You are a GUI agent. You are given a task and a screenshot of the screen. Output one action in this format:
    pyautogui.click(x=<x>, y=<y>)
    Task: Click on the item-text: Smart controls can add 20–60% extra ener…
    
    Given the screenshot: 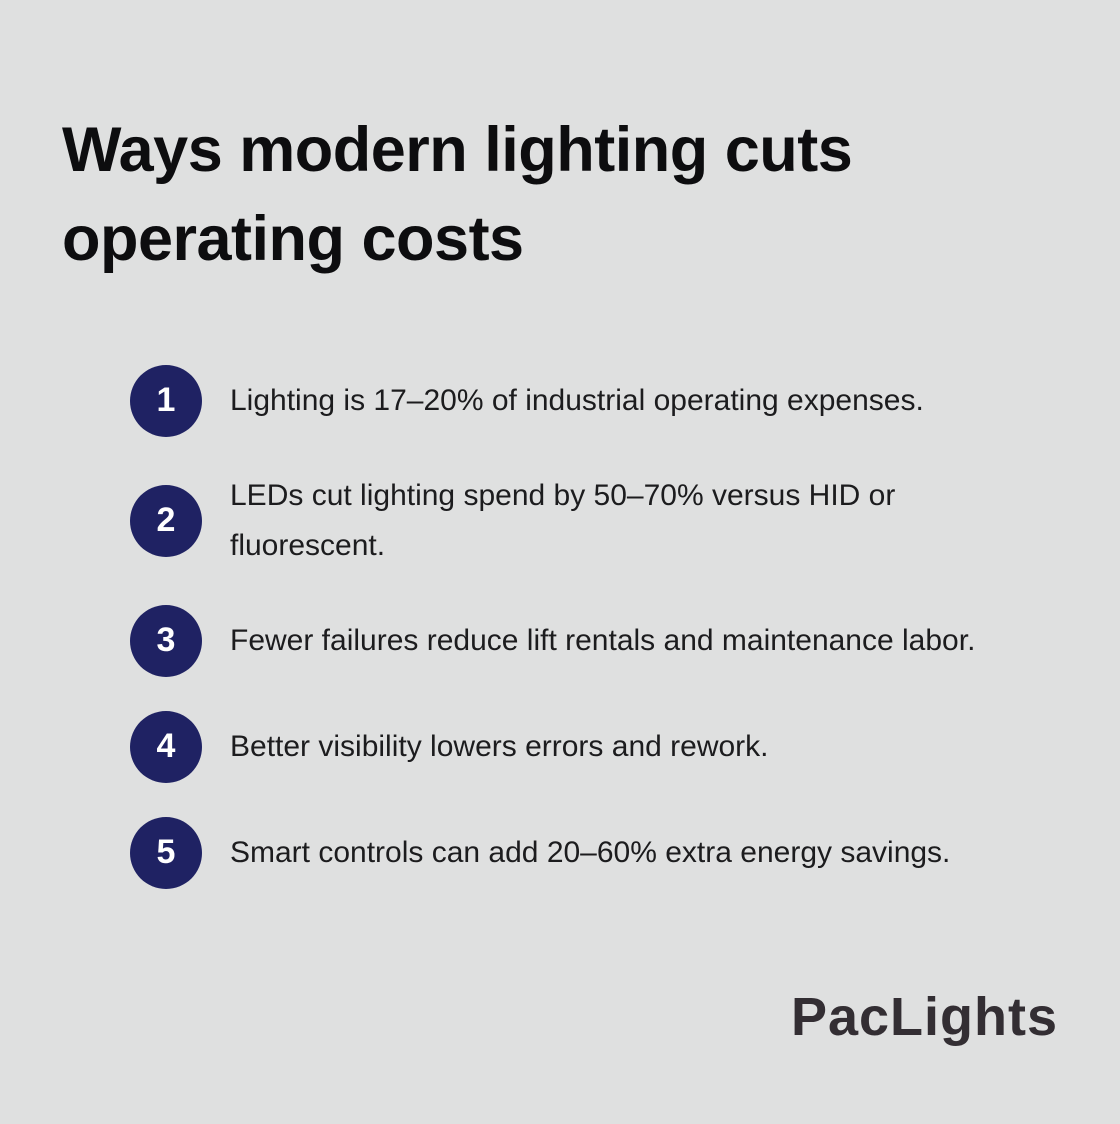 What is the action you would take?
    pyautogui.click(x=590, y=852)
    